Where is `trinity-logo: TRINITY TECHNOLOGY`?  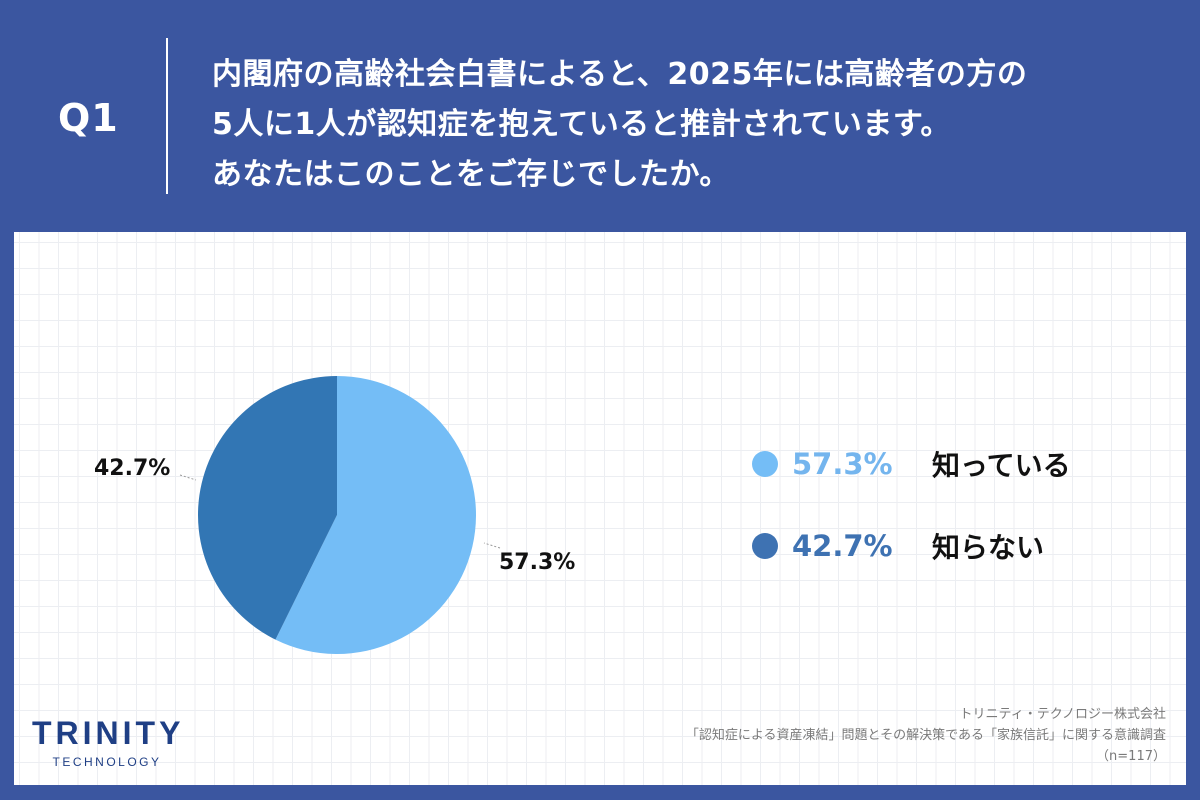
trinity-logo: TRINITY TECHNOLOGY is located at coordinates (107, 742).